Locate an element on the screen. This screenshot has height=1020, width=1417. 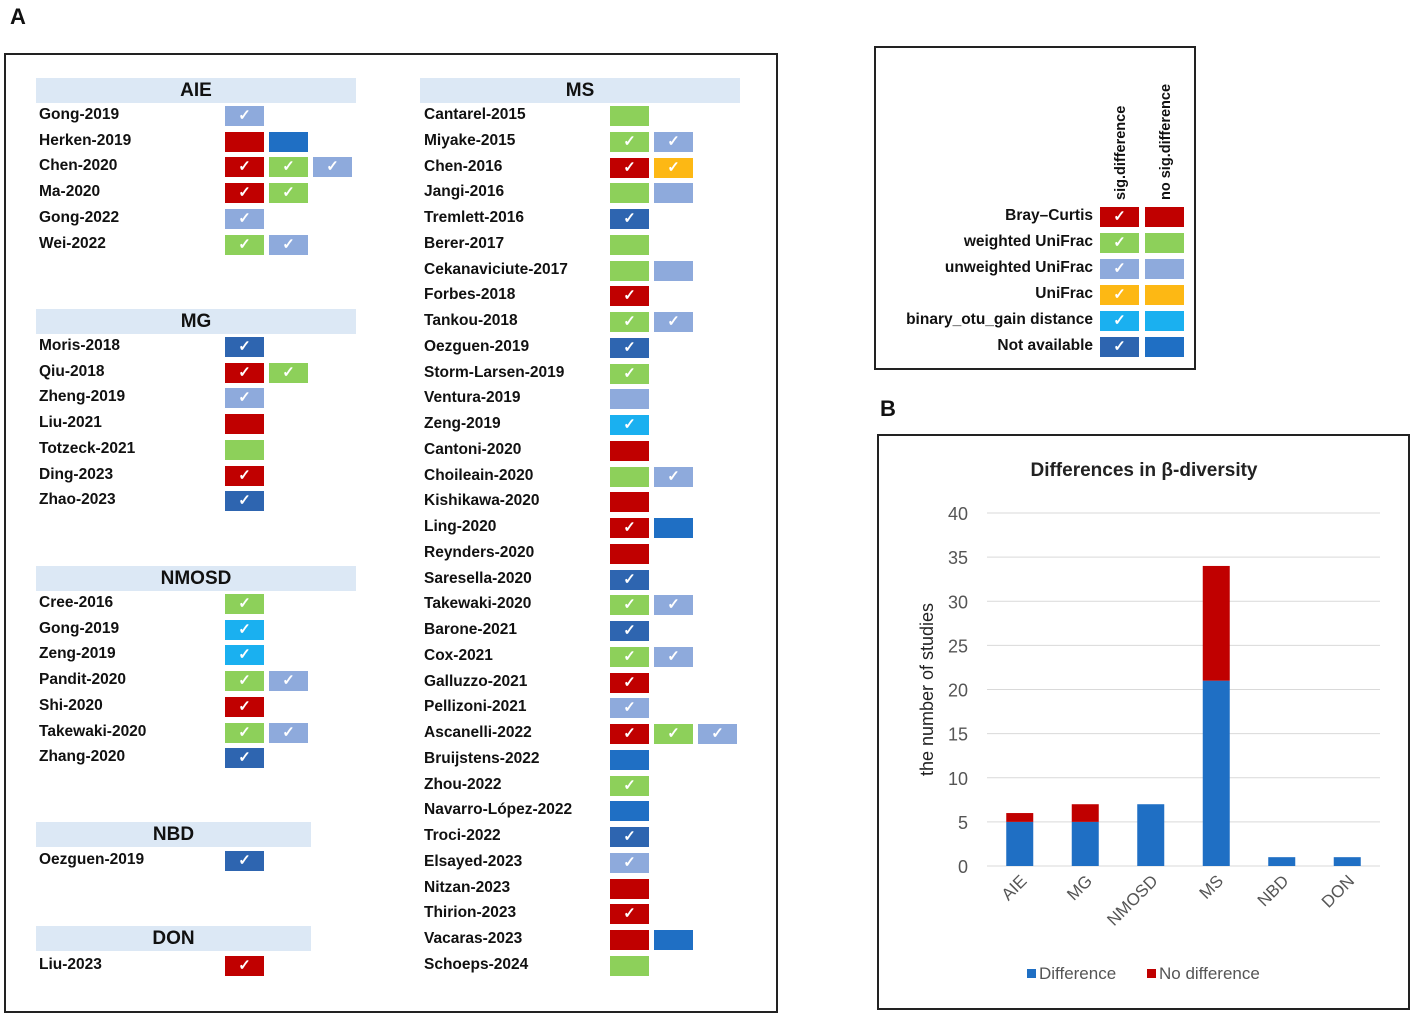
legend-entry: No difference is located at coordinates (1209, 973).